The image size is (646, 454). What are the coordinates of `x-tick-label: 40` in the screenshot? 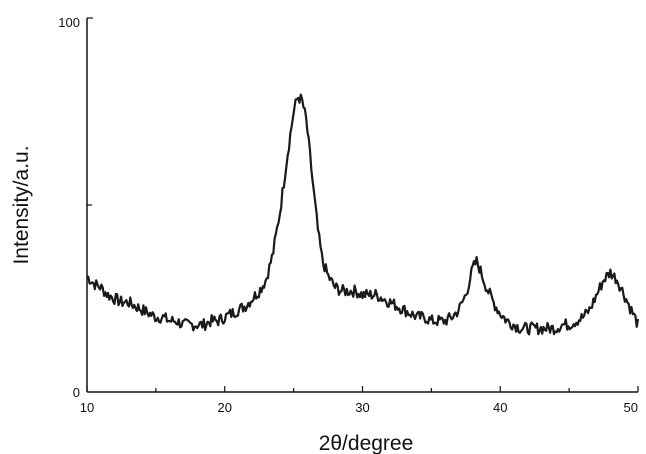 It's located at (500, 407).